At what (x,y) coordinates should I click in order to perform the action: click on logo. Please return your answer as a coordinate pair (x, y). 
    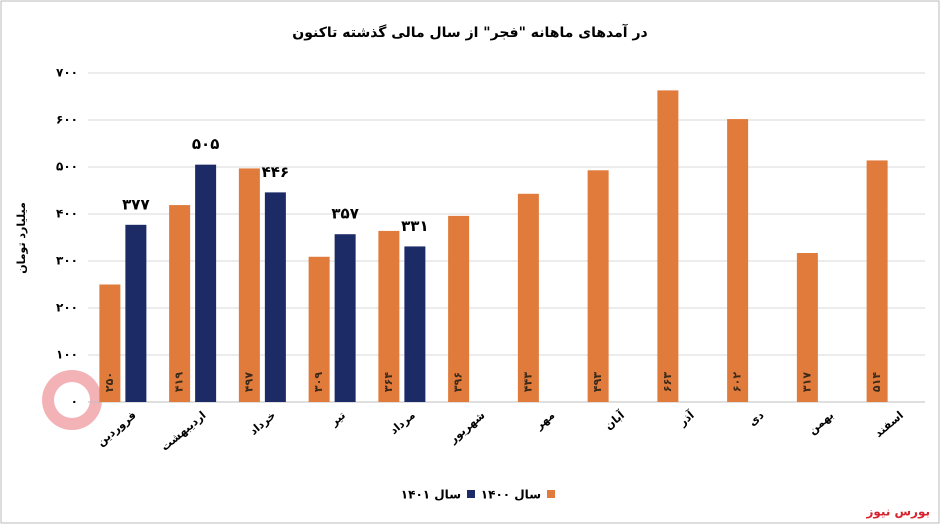
    Looking at the image, I should click on (72, 400).